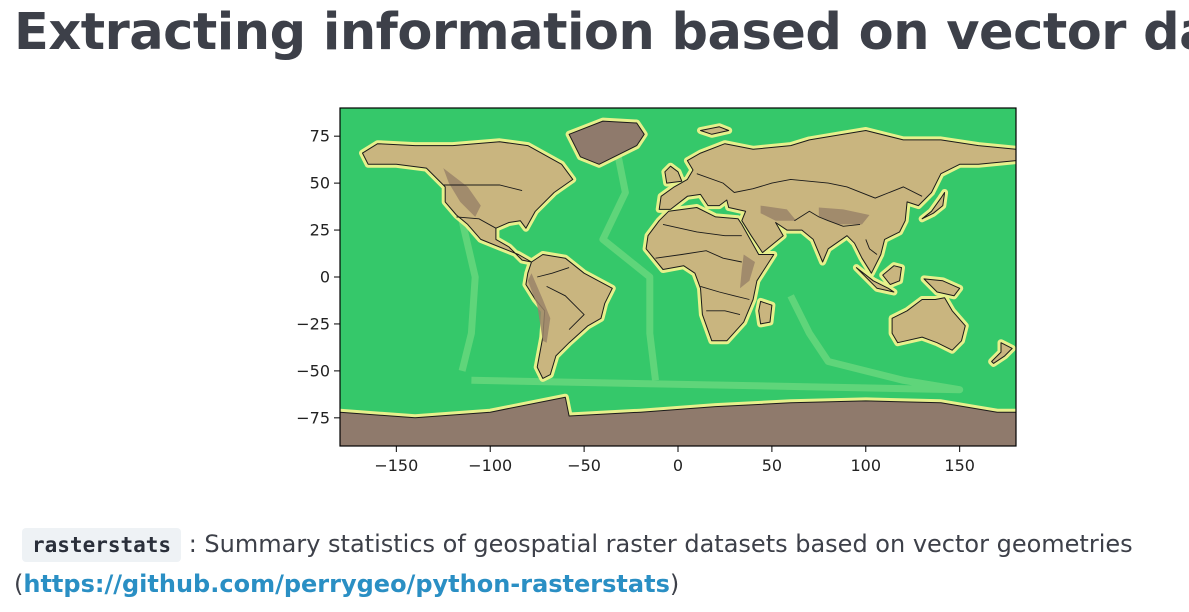 The height and width of the screenshot is (612, 1189). What do you see at coordinates (320, 183) in the screenshot?
I see `y-tick-label: 50` at bounding box center [320, 183].